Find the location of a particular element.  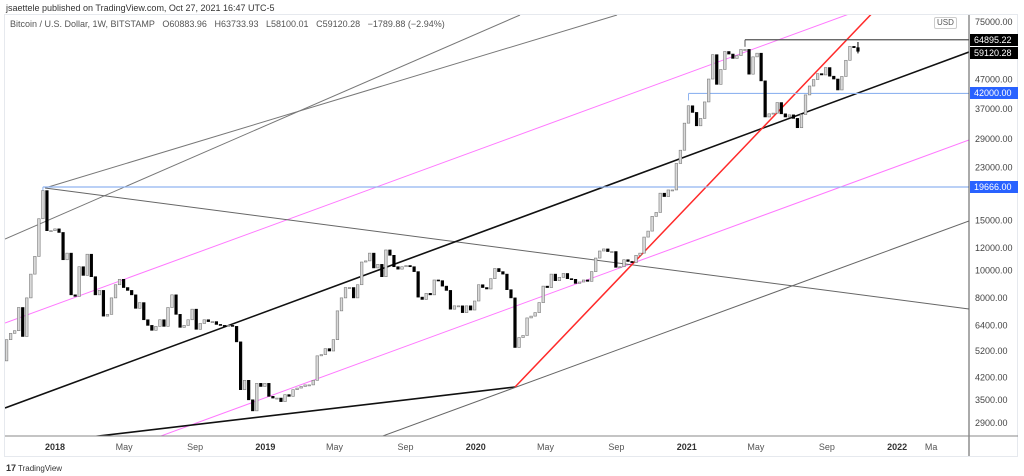

tradingview-logo: 17 TradingView is located at coordinates (34, 468).